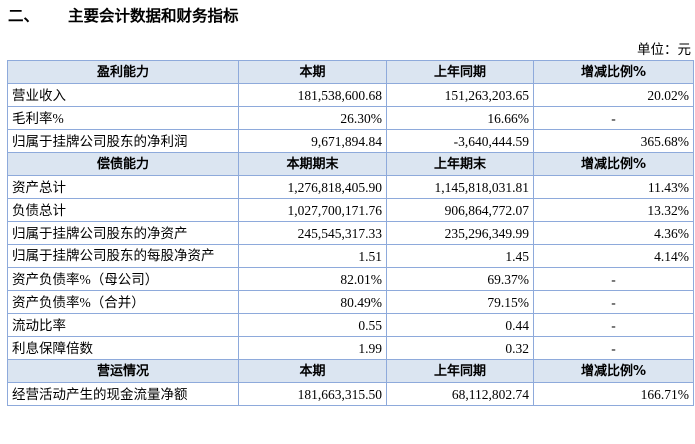 The image size is (695, 444). Describe the element at coordinates (312, 118) in the screenshot. I see `value-cell: 26.30%` at that location.